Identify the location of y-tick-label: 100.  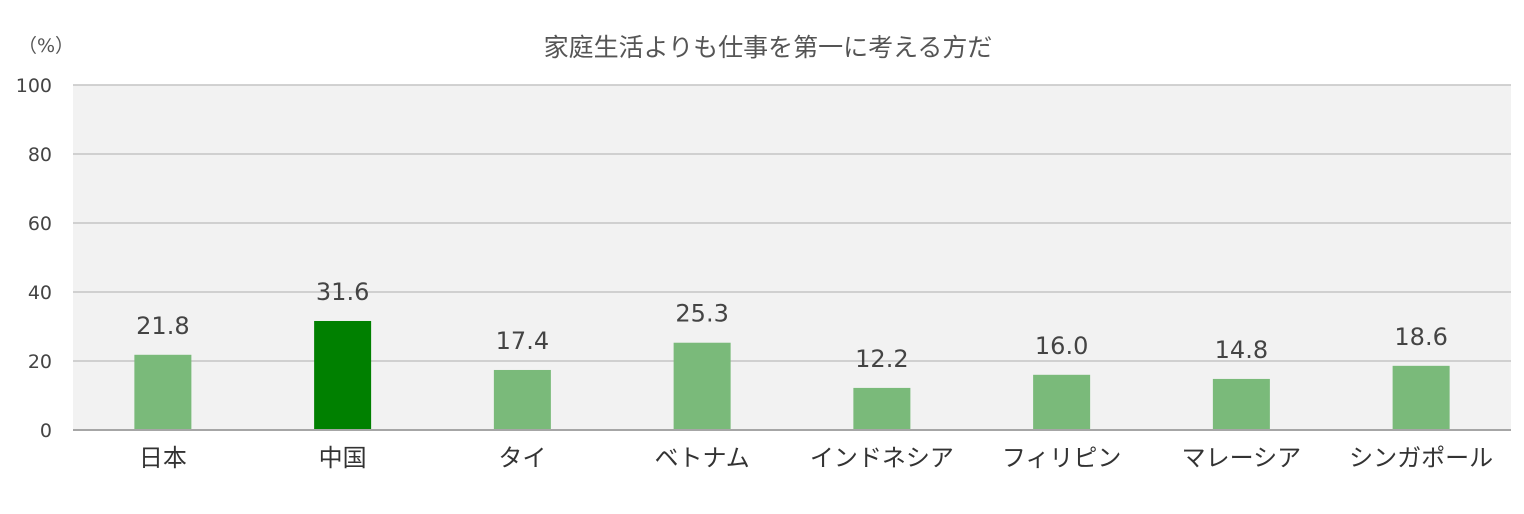
(34, 86).